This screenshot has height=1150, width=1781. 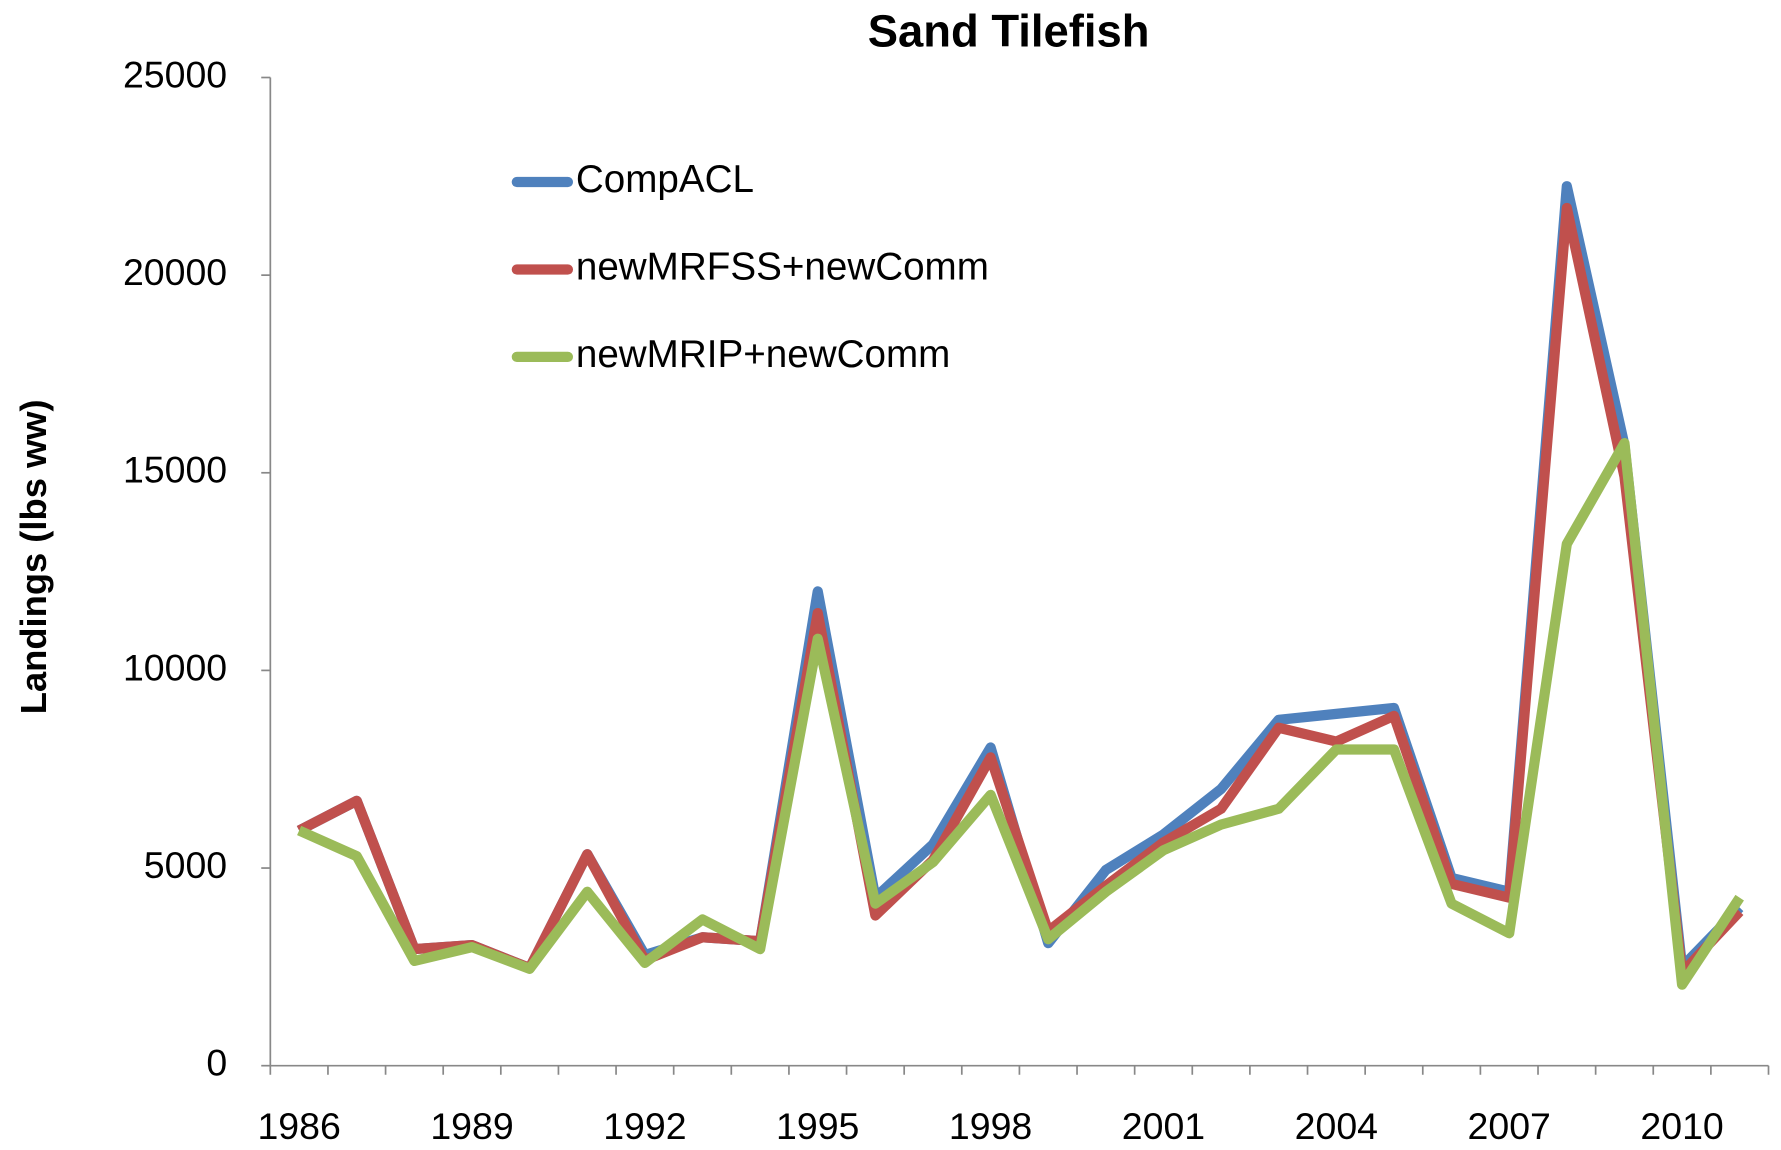 What do you see at coordinates (175, 667) in the screenshot?
I see `y-tick-label: 10000` at bounding box center [175, 667].